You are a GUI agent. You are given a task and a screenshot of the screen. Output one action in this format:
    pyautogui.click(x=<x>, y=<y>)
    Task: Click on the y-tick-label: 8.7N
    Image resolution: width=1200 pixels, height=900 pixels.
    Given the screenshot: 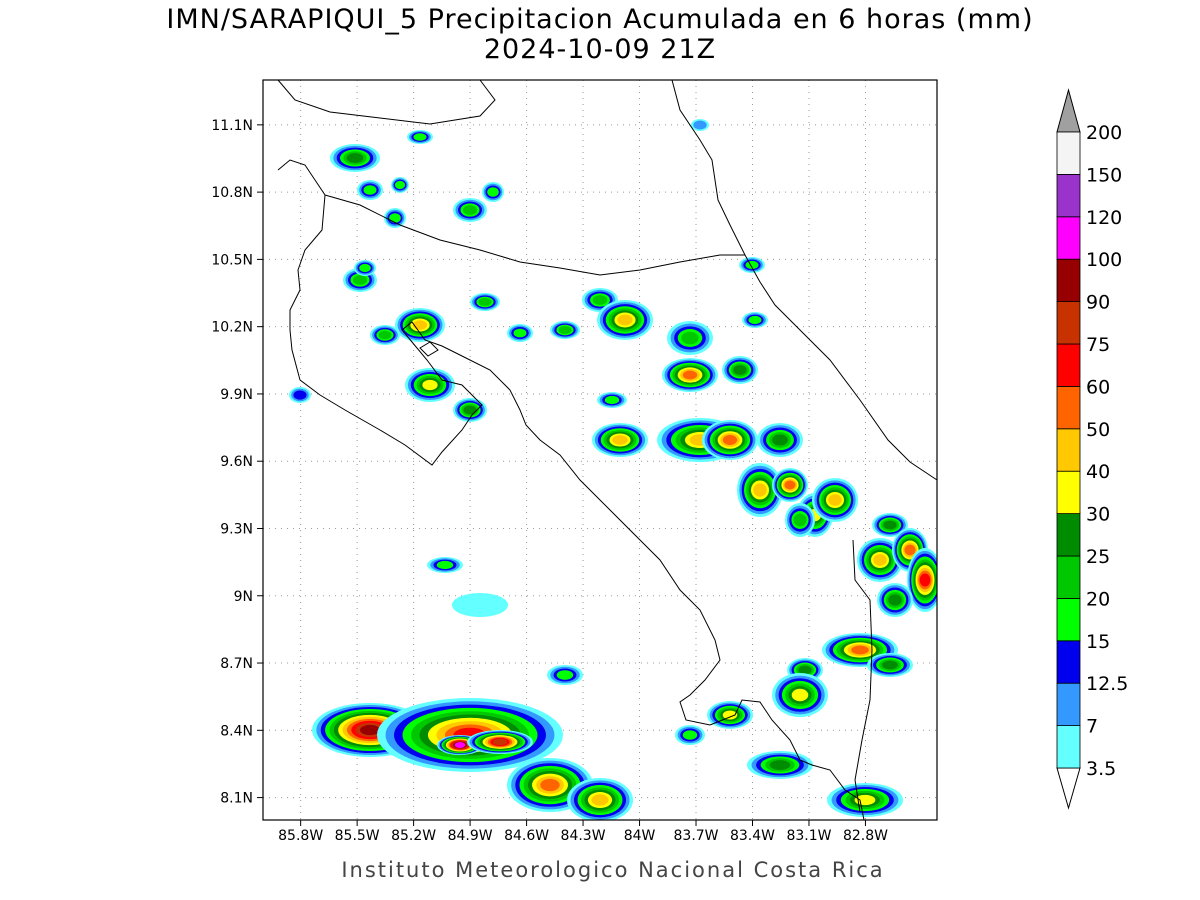 What is the action you would take?
    pyautogui.click(x=236, y=664)
    